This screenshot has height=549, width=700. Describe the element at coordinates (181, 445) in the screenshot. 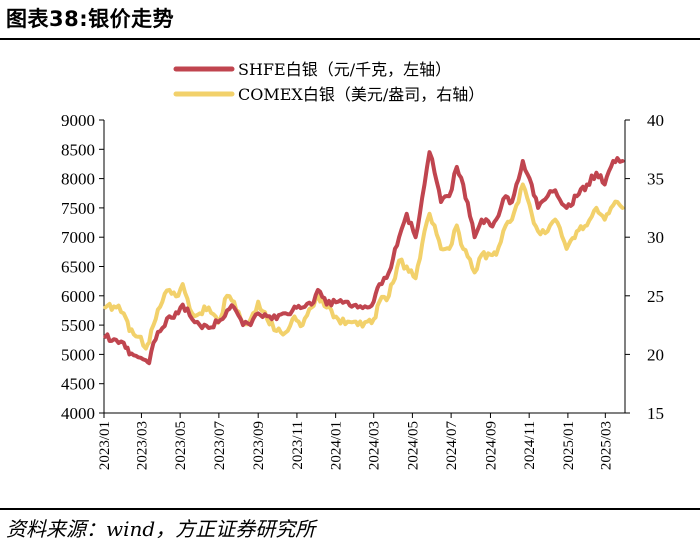

I see `x-tick-label: 2023/05` at that location.